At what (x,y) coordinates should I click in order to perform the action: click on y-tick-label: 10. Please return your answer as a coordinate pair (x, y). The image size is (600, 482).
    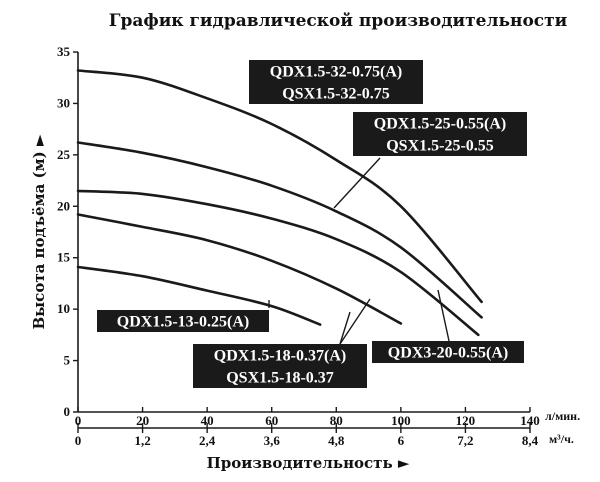
    Looking at the image, I should click on (63, 308).